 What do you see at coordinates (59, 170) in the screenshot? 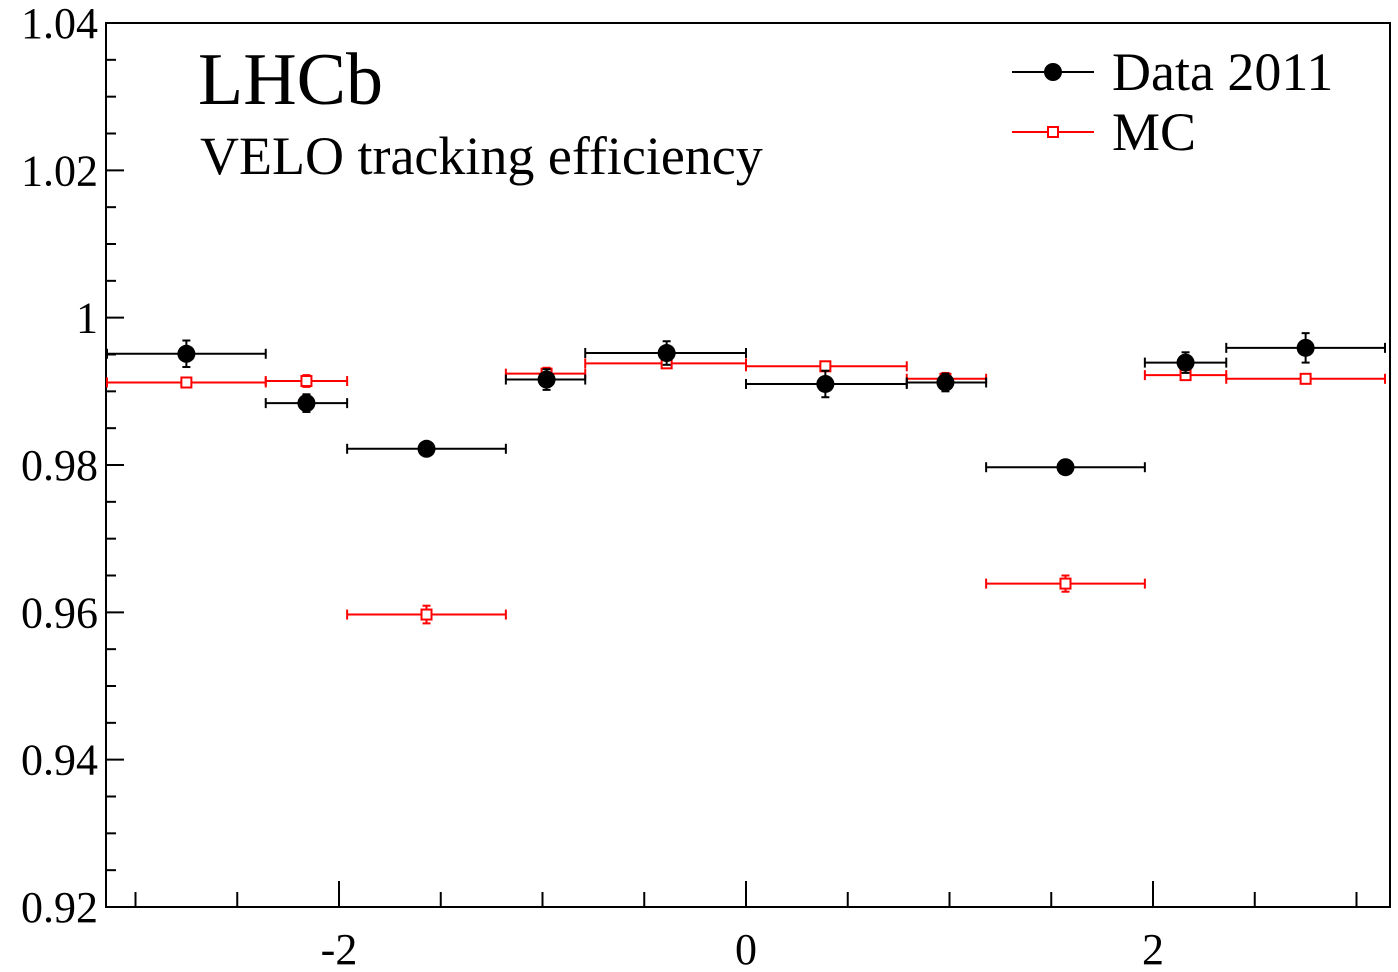
I see `y-tick-label: 1.02` at bounding box center [59, 170].